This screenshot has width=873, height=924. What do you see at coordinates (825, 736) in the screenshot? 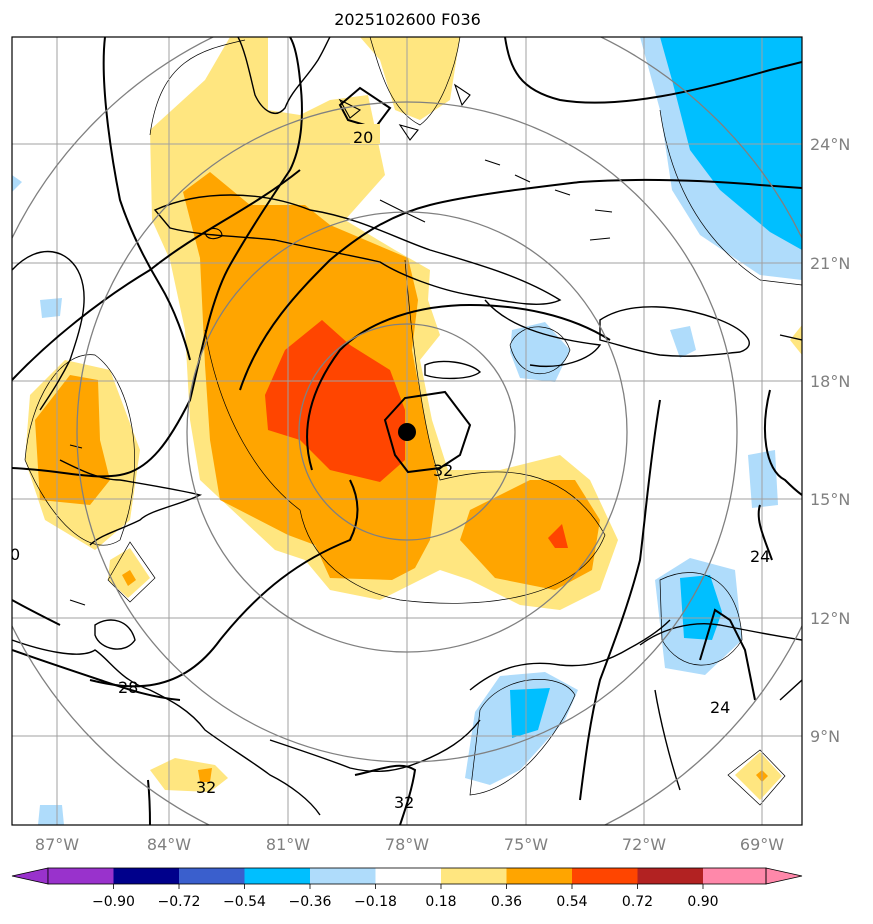
I see `lat-label-9: 9°N` at bounding box center [825, 736].